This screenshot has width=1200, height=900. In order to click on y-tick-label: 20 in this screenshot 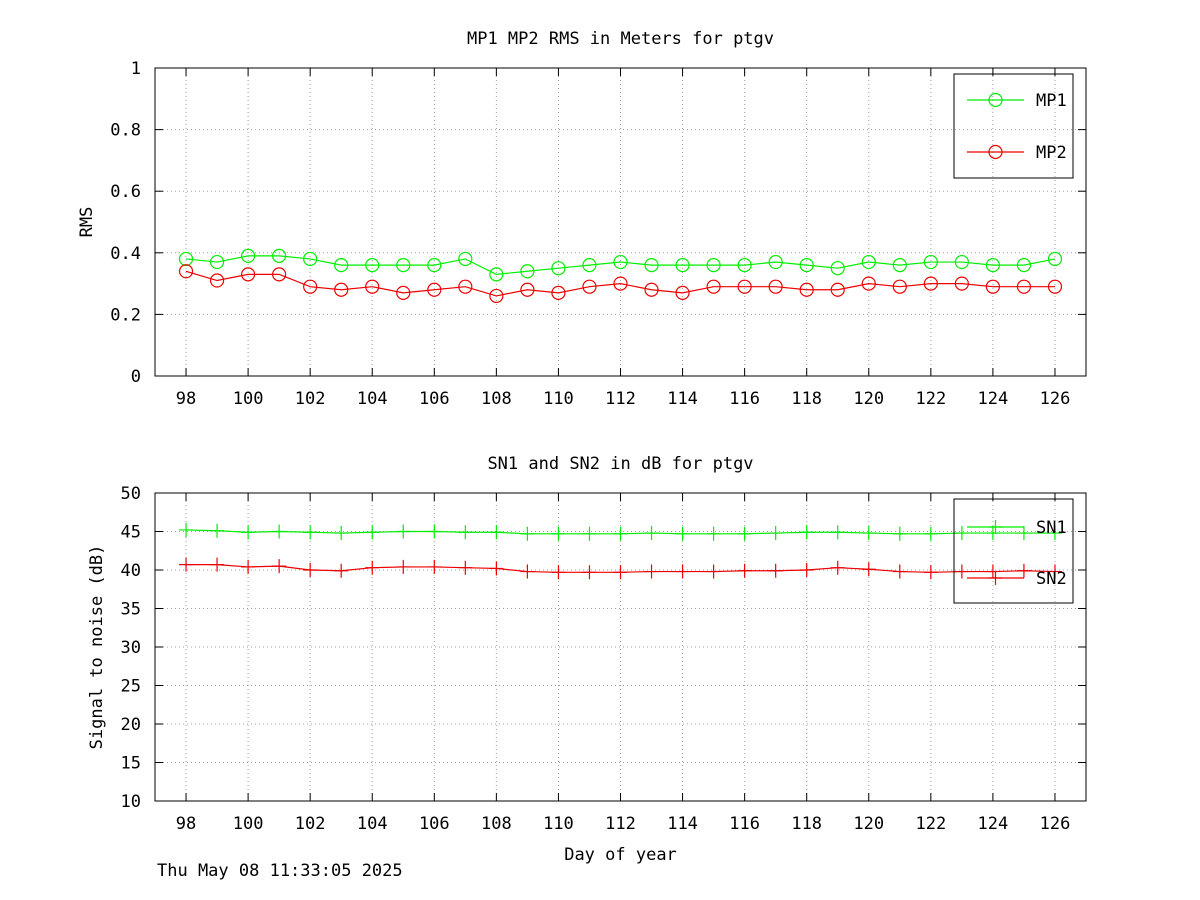, I will do `click(131, 725)`.